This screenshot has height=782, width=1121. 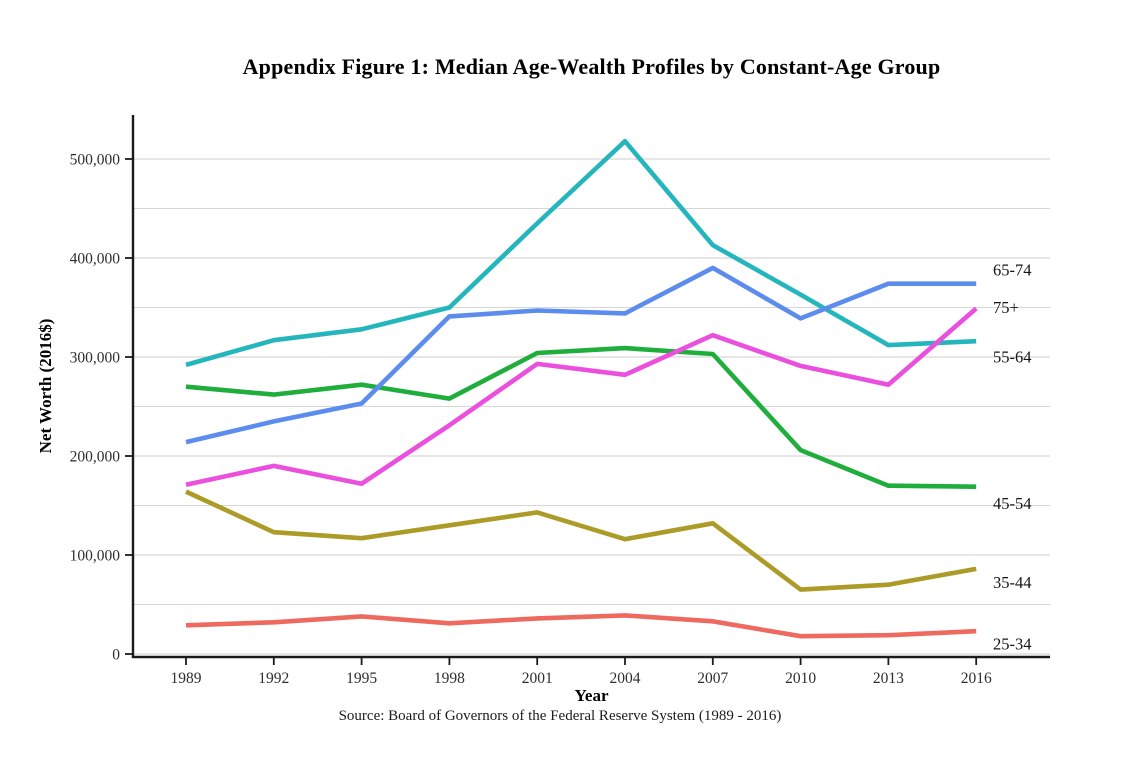 I want to click on x-tick-label: 1998, so click(x=449, y=678).